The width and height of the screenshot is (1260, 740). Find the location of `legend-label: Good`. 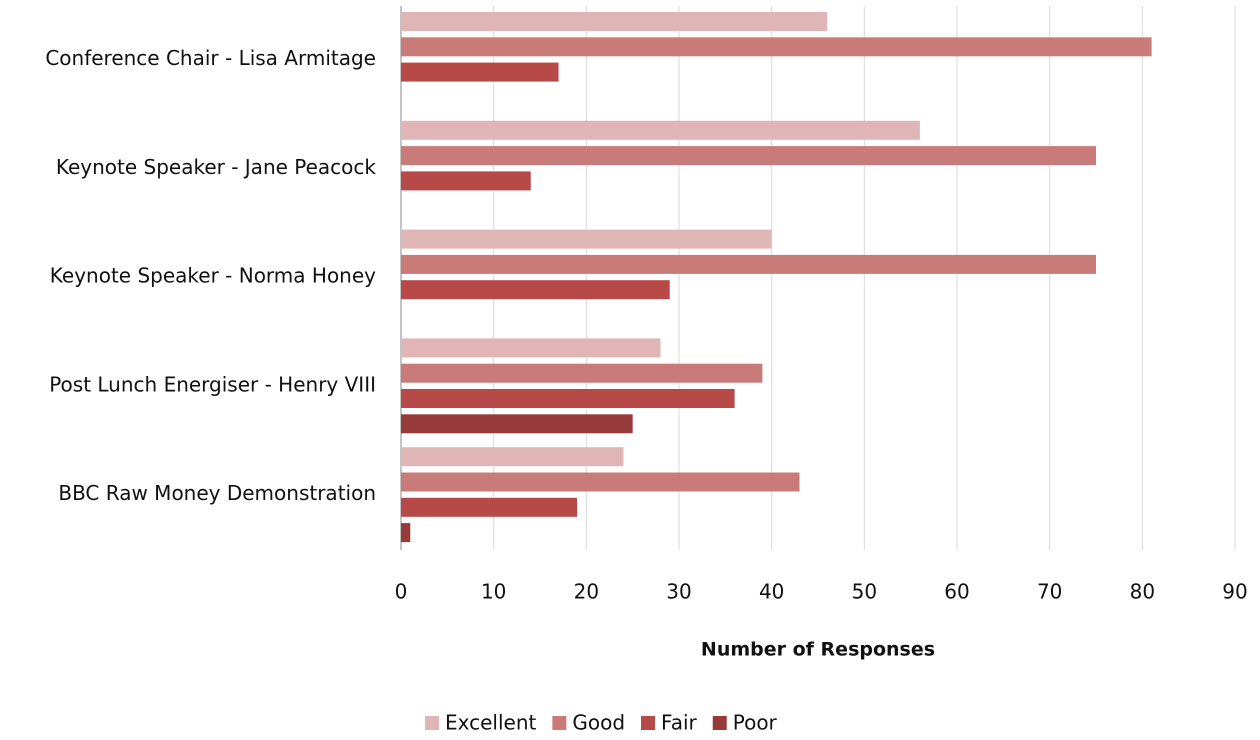

legend-label: Good is located at coordinates (598, 723).